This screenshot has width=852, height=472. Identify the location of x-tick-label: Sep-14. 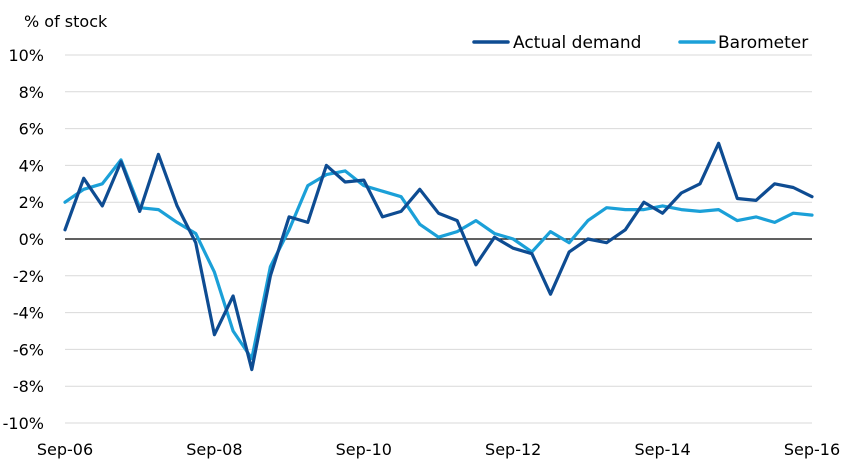
(662, 449).